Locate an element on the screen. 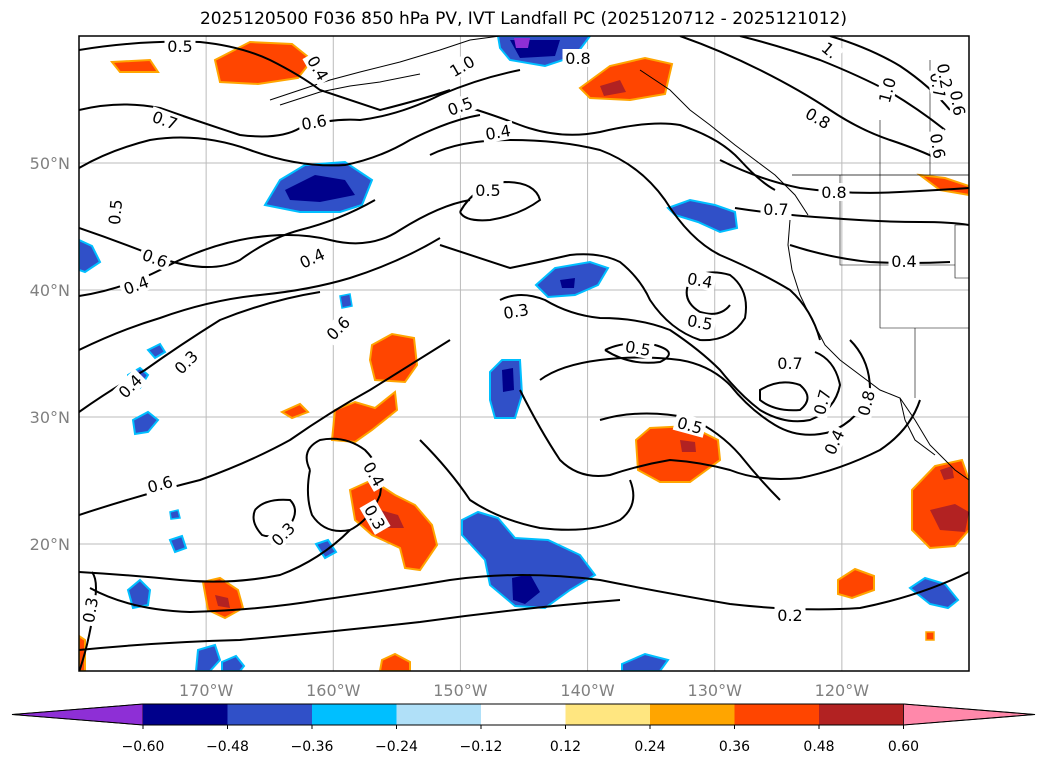 The image size is (1047, 765). longitude-label: 120°W is located at coordinates (842, 690).